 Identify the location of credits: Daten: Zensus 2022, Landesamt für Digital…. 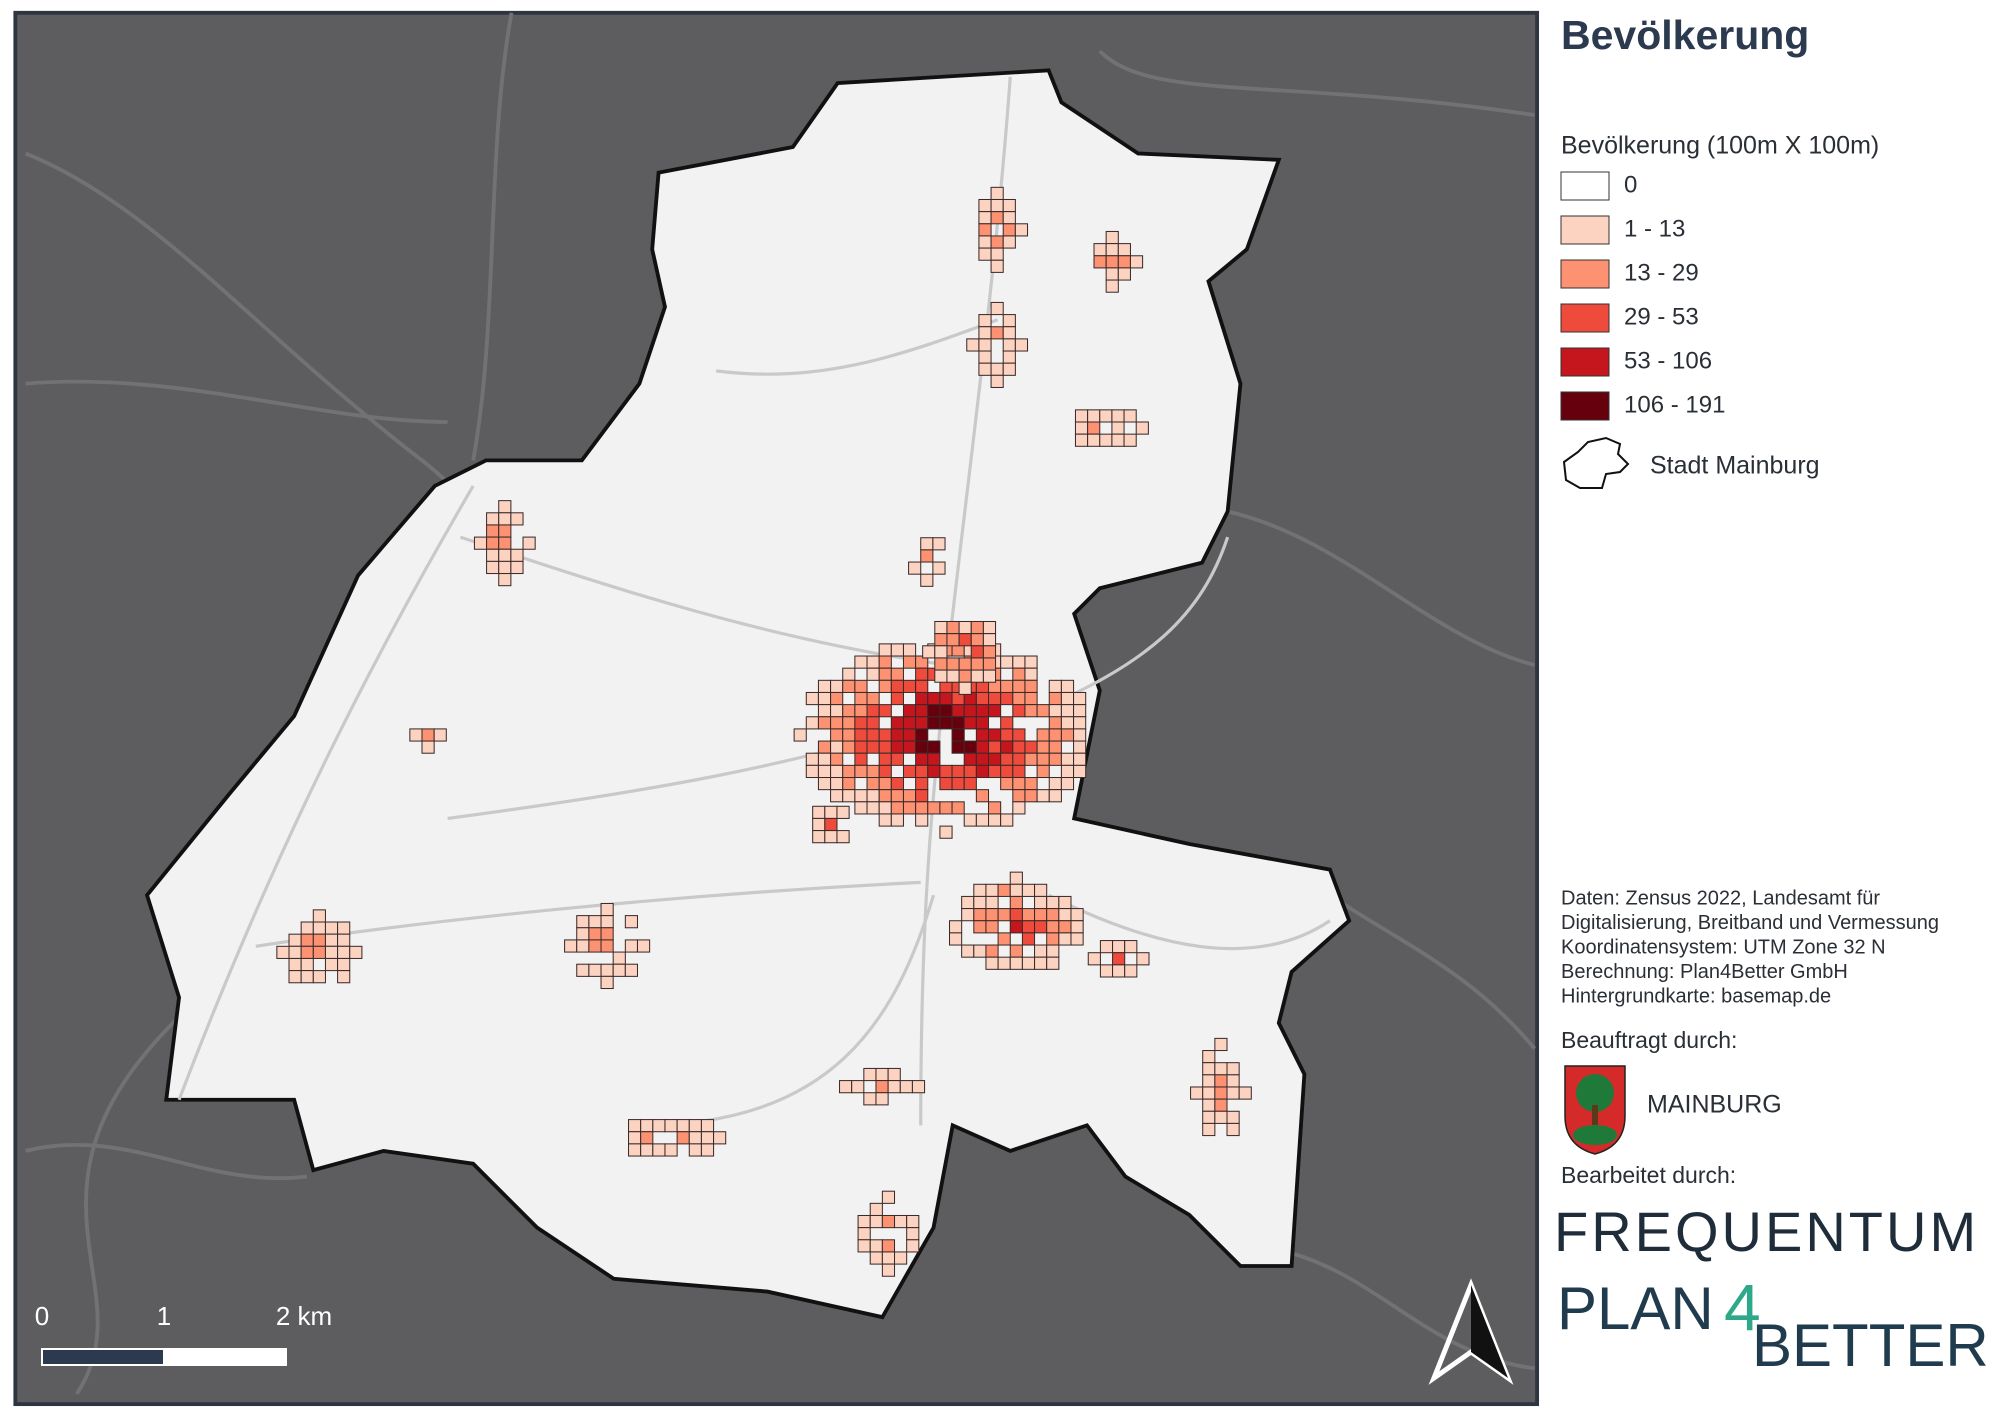
(1750, 947).